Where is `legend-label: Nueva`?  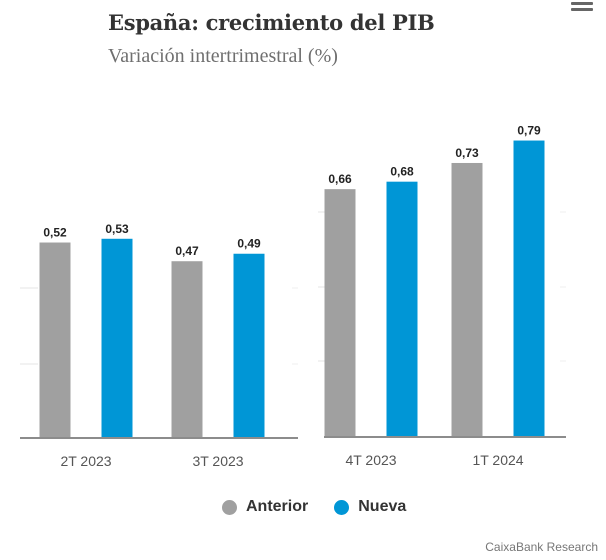 legend-label: Nueva is located at coordinates (382, 506).